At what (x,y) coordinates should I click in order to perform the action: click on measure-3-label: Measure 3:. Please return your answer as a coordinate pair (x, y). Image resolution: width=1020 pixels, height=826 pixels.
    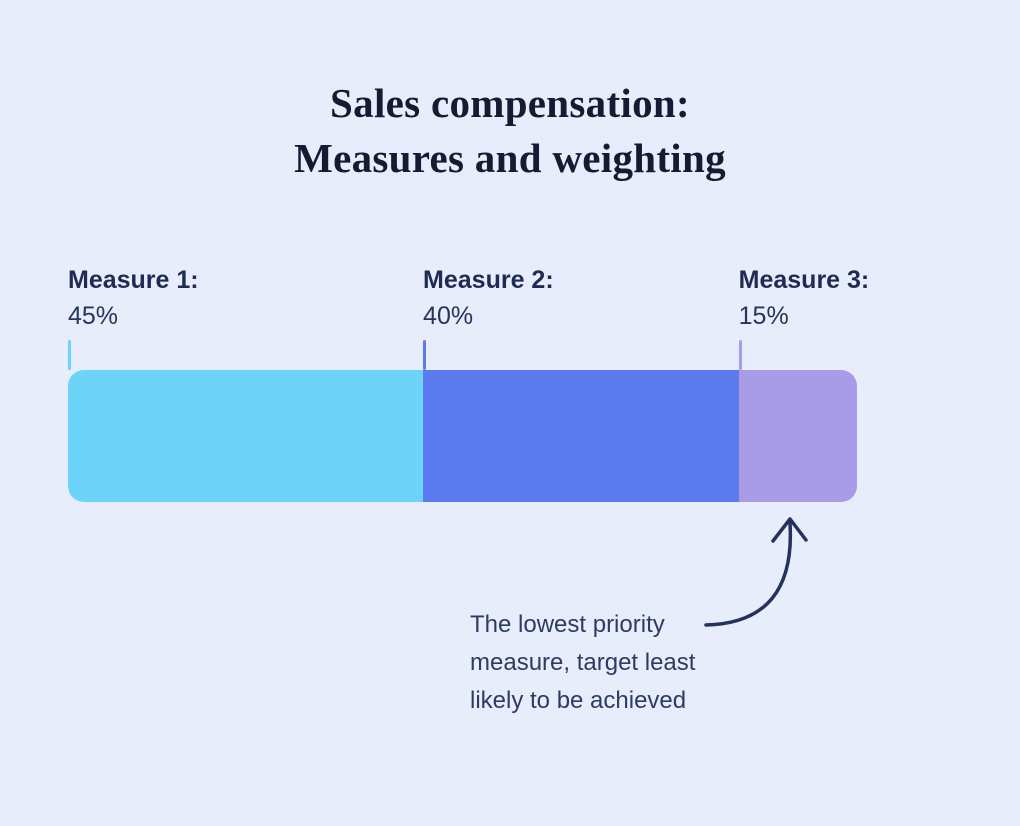
    Looking at the image, I should click on (804, 280).